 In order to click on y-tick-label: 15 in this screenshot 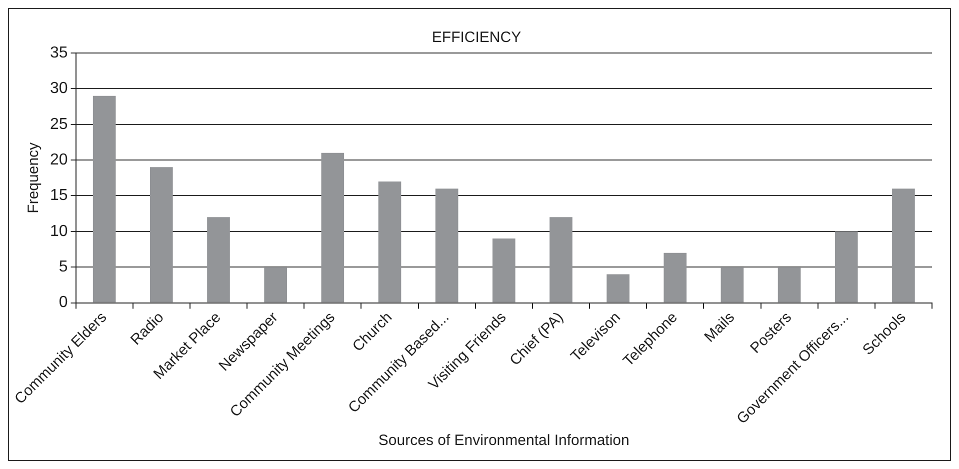, I will do `click(59, 195)`.